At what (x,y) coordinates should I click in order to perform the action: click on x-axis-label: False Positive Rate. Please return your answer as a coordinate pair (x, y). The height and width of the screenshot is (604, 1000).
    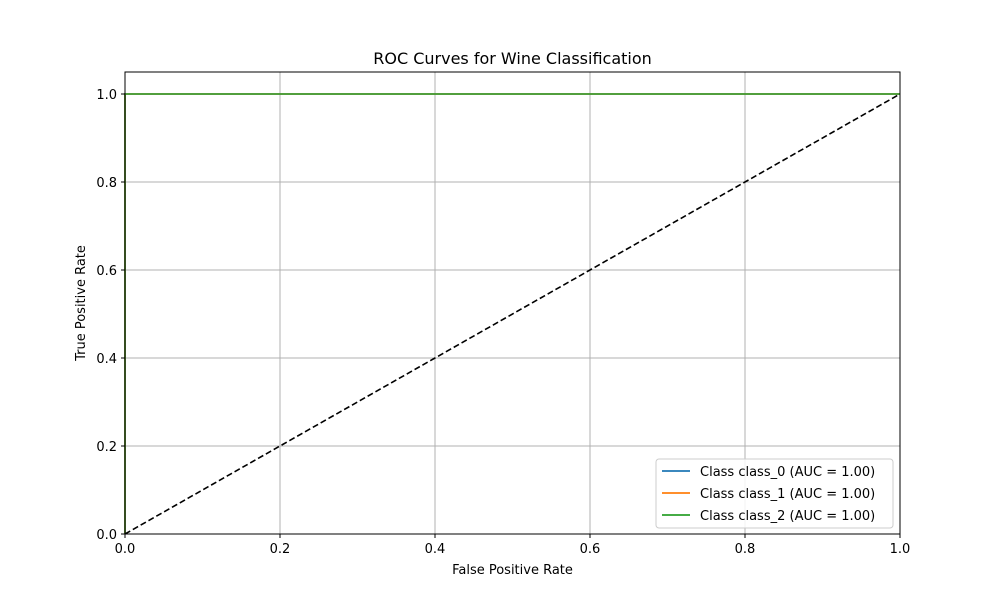
    Looking at the image, I should click on (512, 570).